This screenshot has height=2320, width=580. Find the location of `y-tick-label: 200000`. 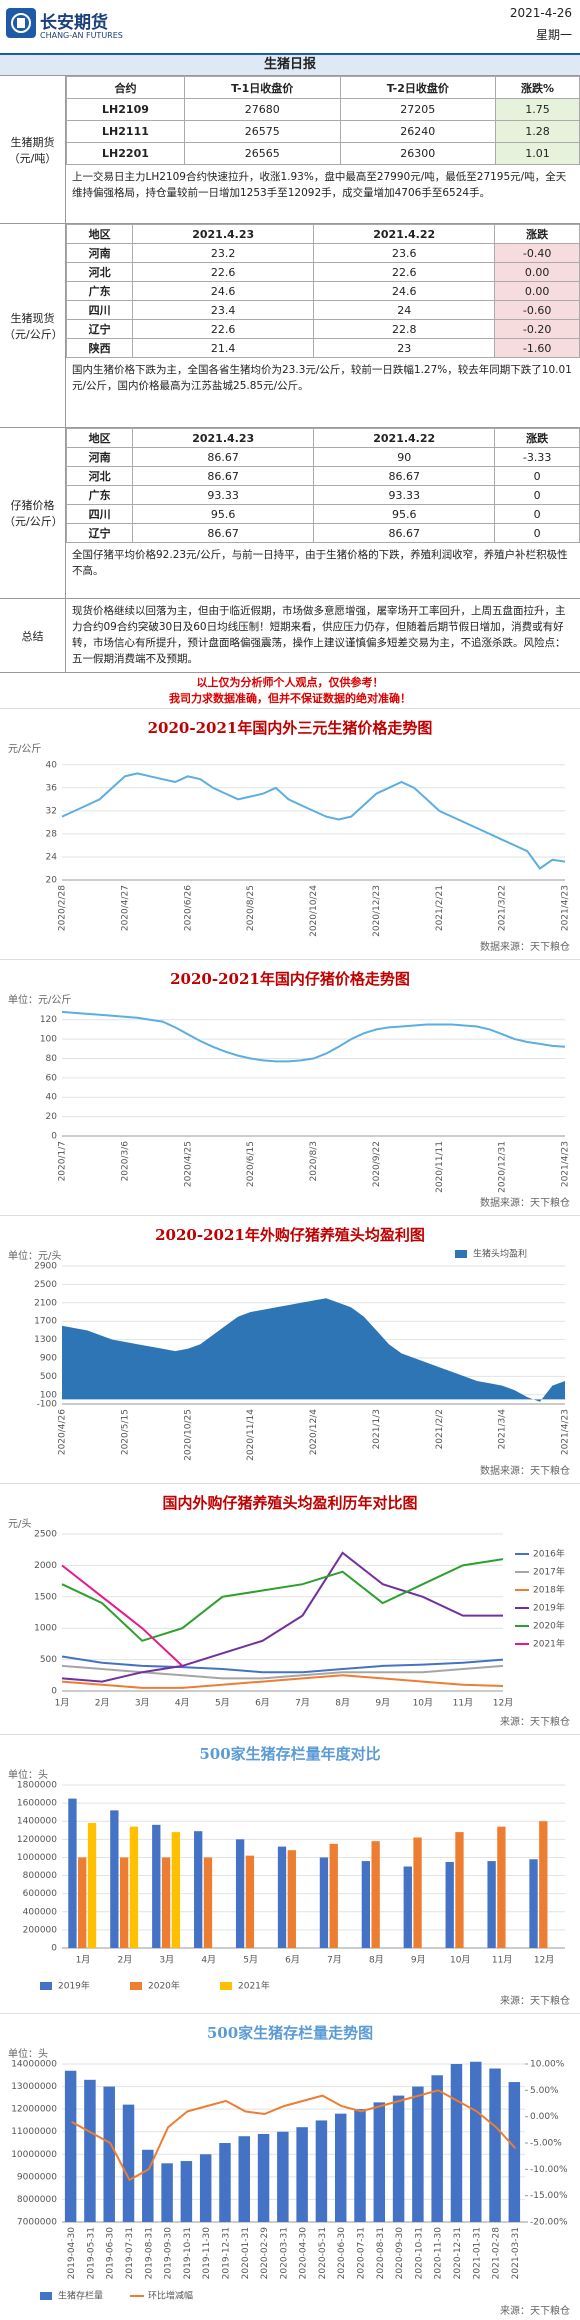

y-tick-label: 200000 is located at coordinates (40, 1930).